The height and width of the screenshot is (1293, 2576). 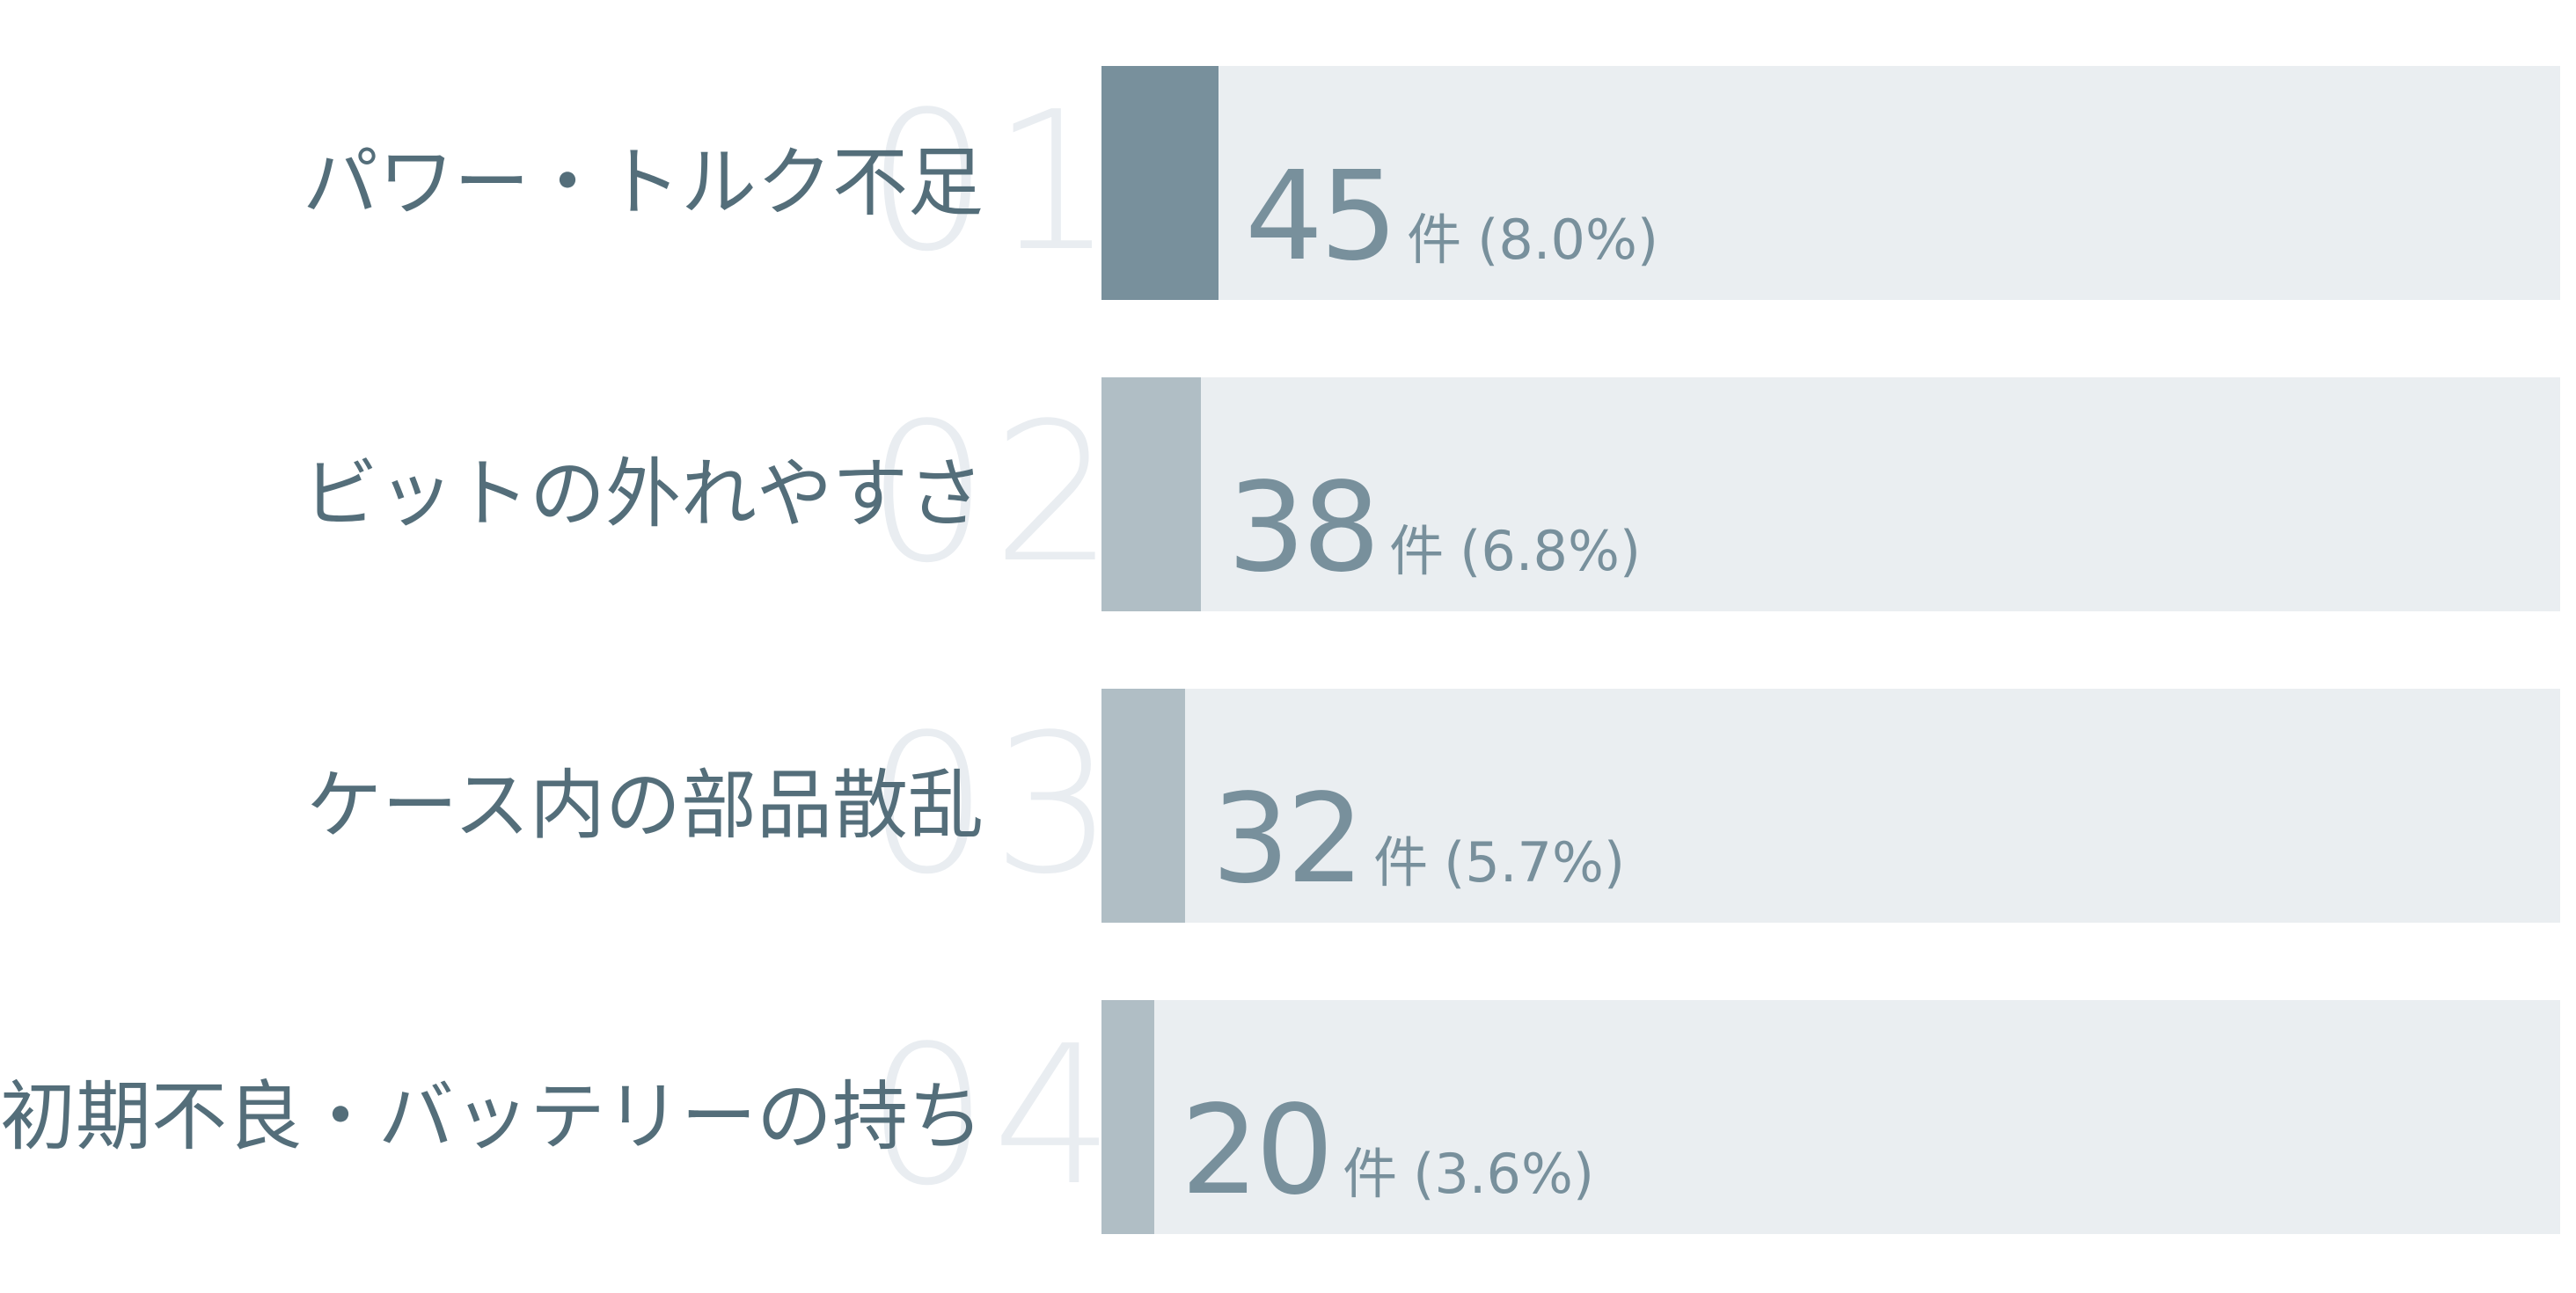 I want to click on bar-track: 32 件 (5.7%), so click(x=1831, y=806).